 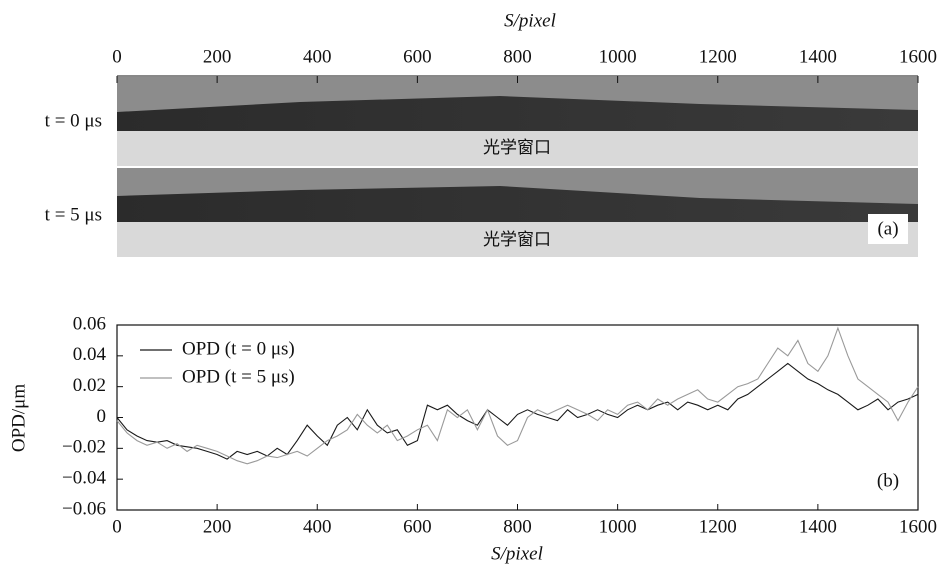 What do you see at coordinates (89, 323) in the screenshot?
I see `y-tick-label: 0.06` at bounding box center [89, 323].